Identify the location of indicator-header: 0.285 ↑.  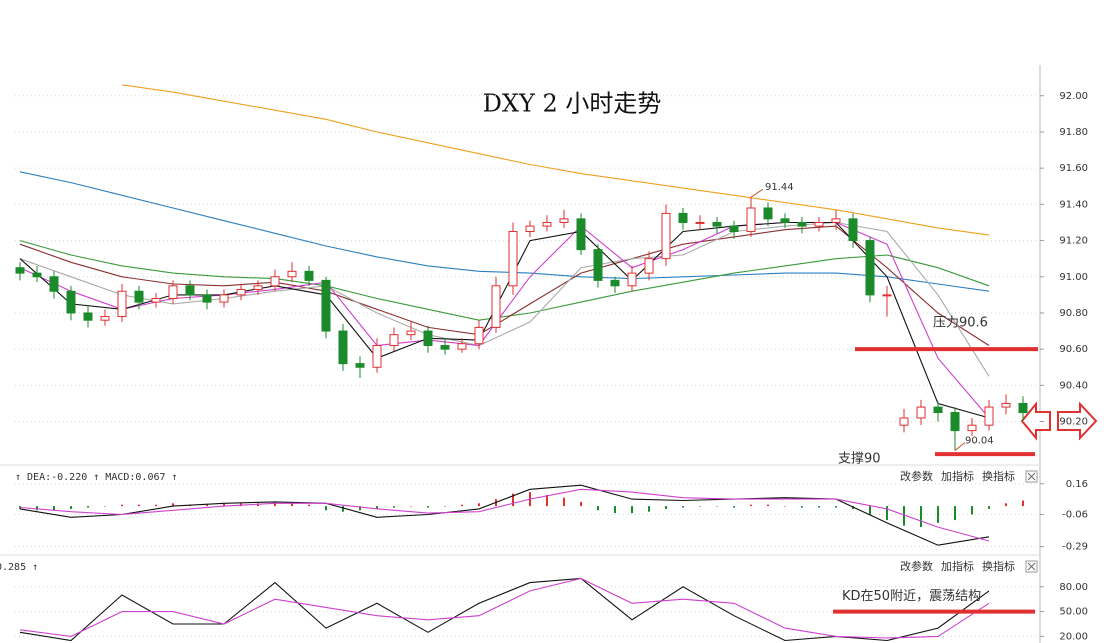
(19, 567).